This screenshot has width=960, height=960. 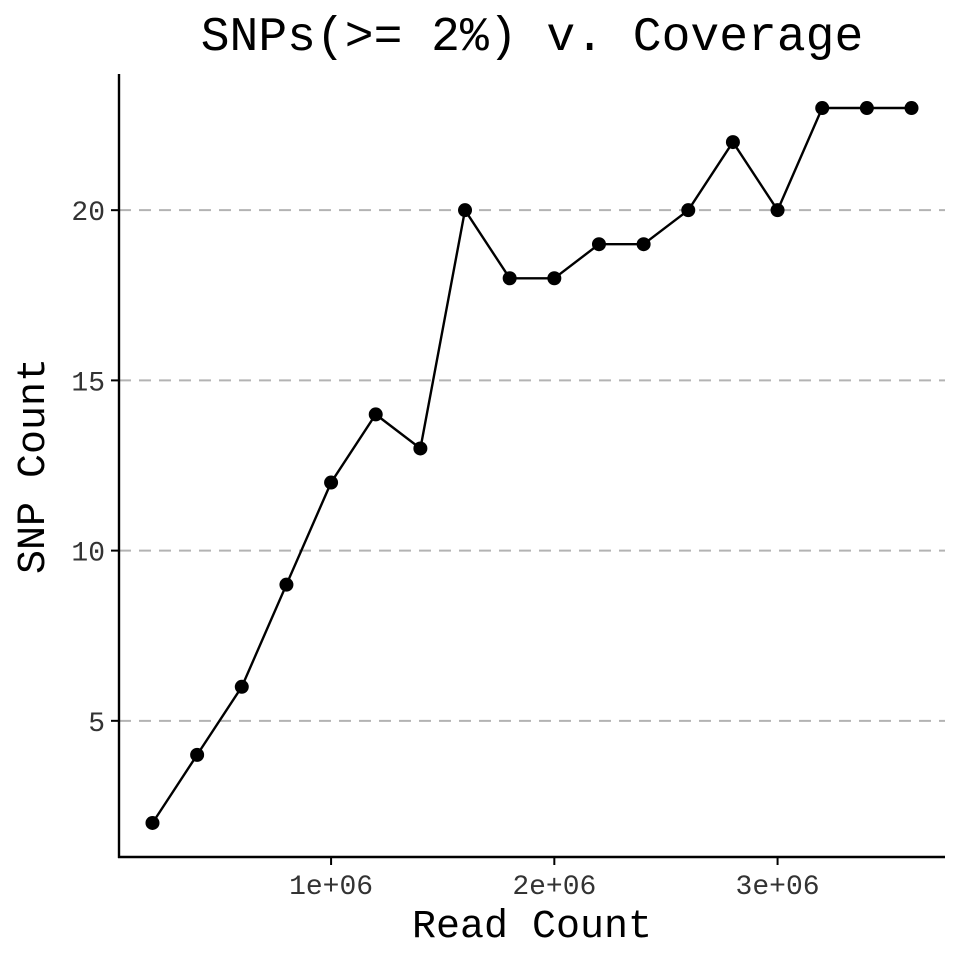 What do you see at coordinates (331, 887) in the screenshot?
I see `x-tick-label: 1e+06` at bounding box center [331, 887].